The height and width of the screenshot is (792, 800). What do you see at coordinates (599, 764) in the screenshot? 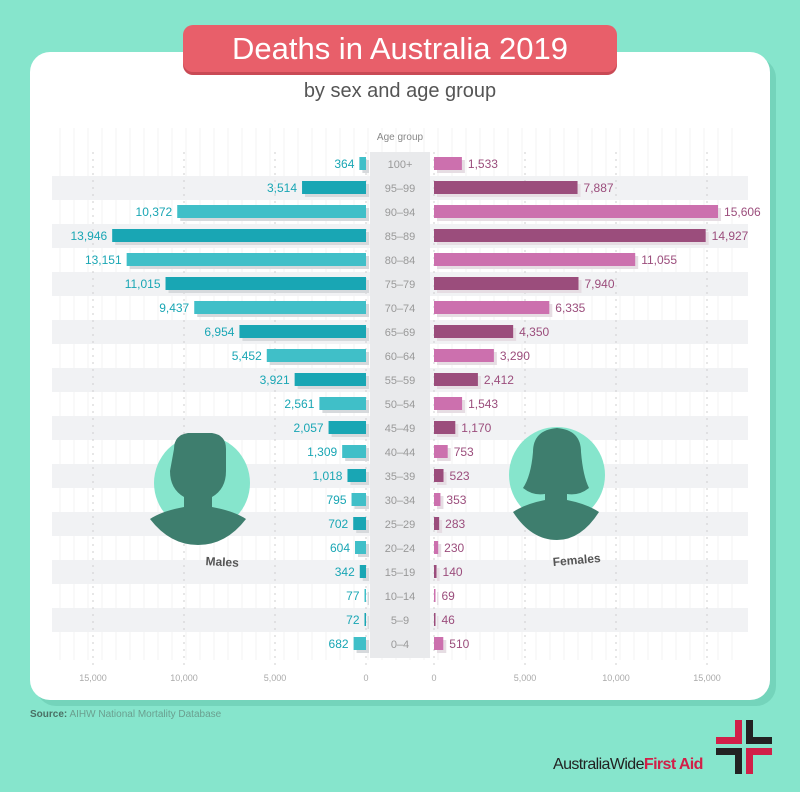
I see `logo-text-part1: AustraliaWide` at bounding box center [599, 764].